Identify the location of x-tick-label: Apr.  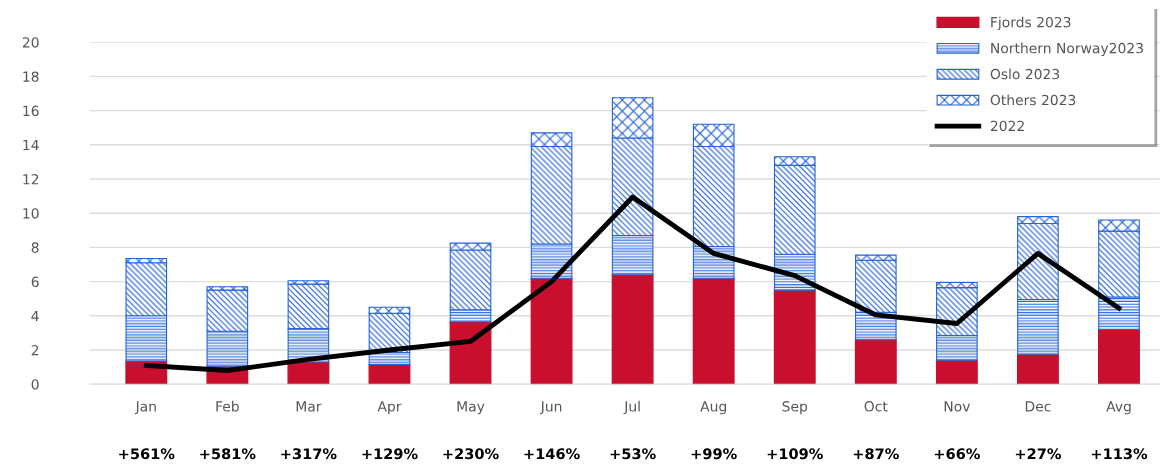
(389, 408).